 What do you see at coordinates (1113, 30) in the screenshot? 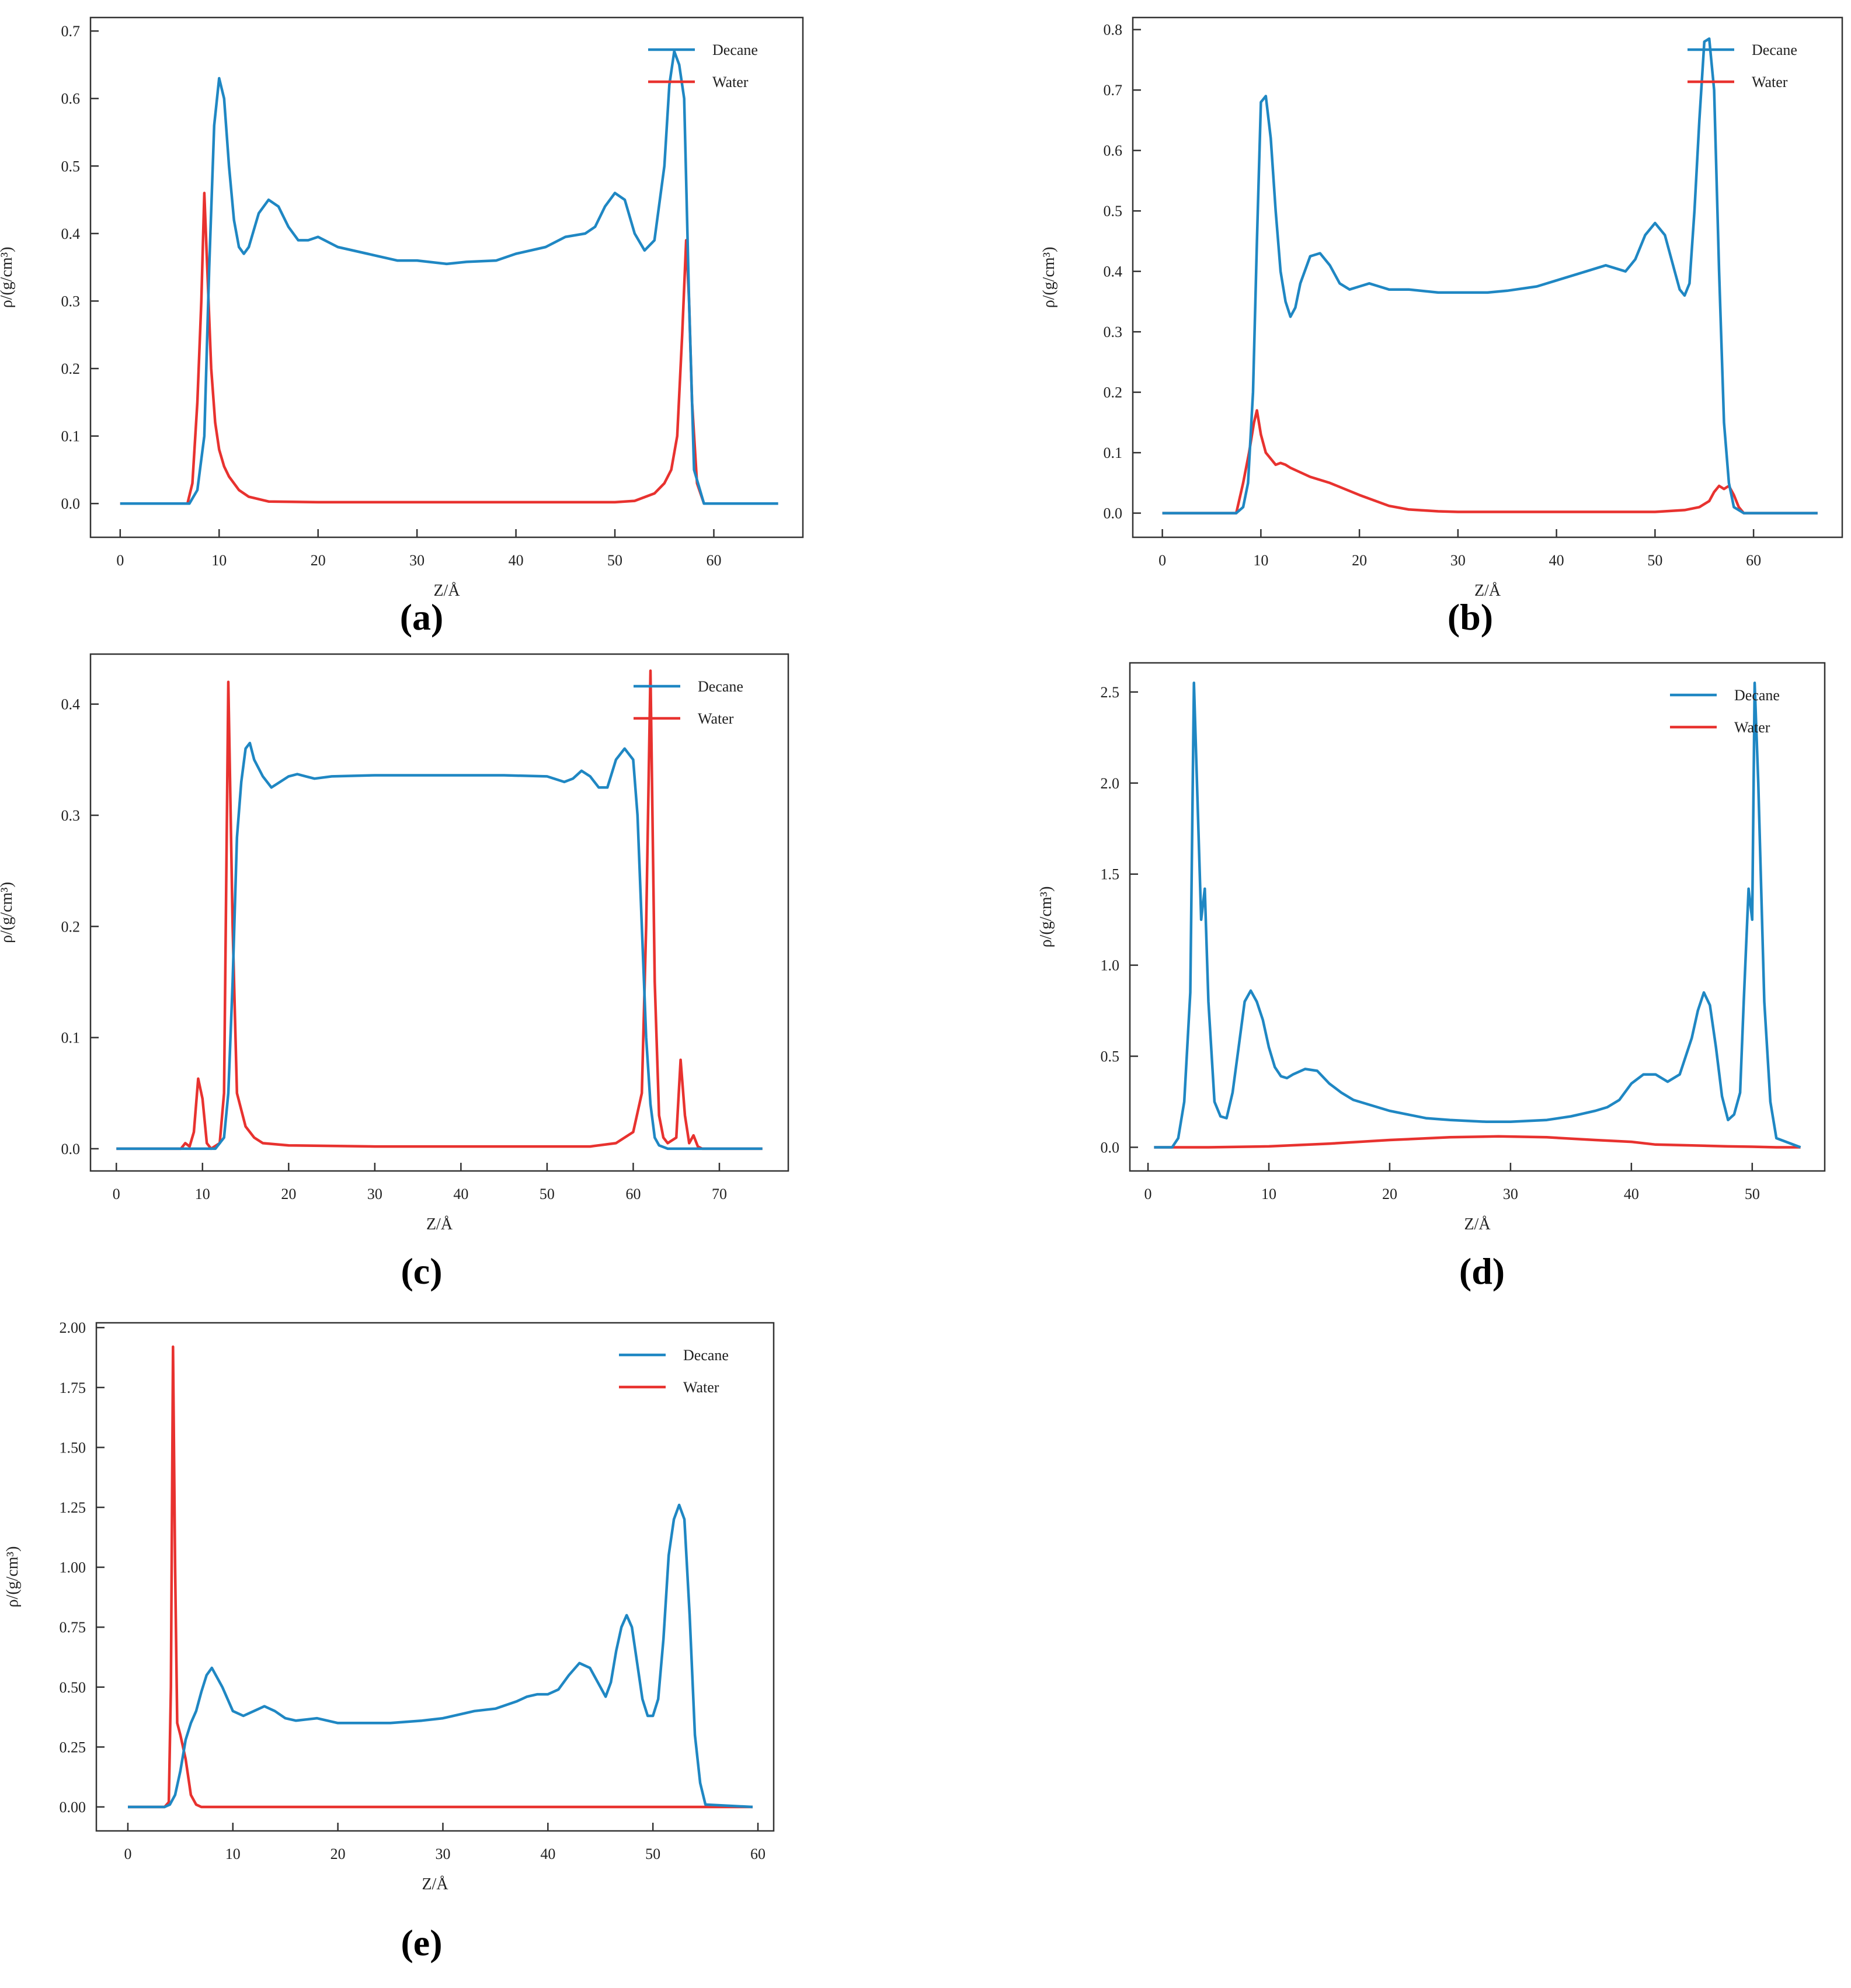
I see `y-tick-label: 0.8` at bounding box center [1113, 30].